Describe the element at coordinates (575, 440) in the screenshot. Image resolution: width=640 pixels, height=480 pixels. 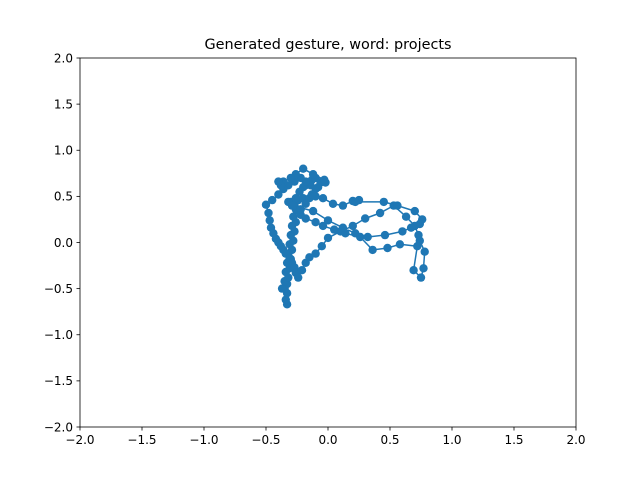
I see `x-tick-label: 2.0` at that location.